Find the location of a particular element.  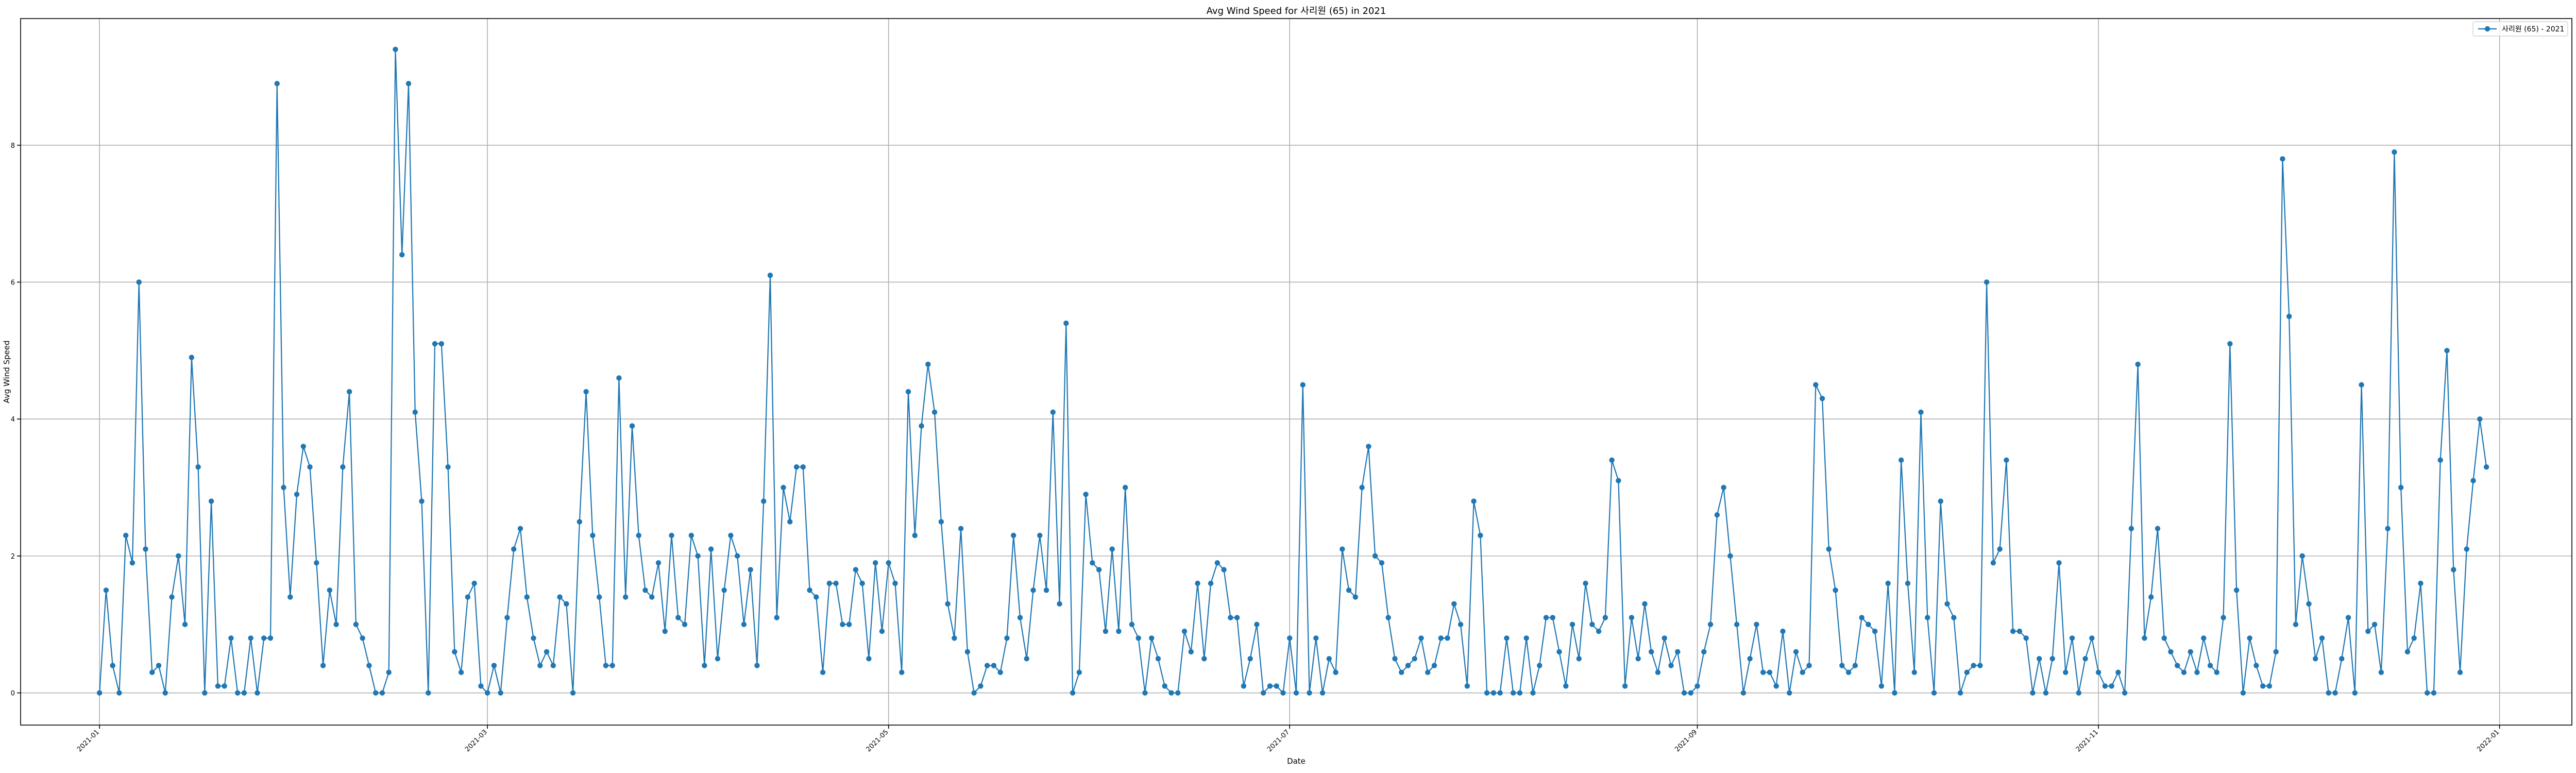

y-tick-label: 4 is located at coordinates (13, 420).